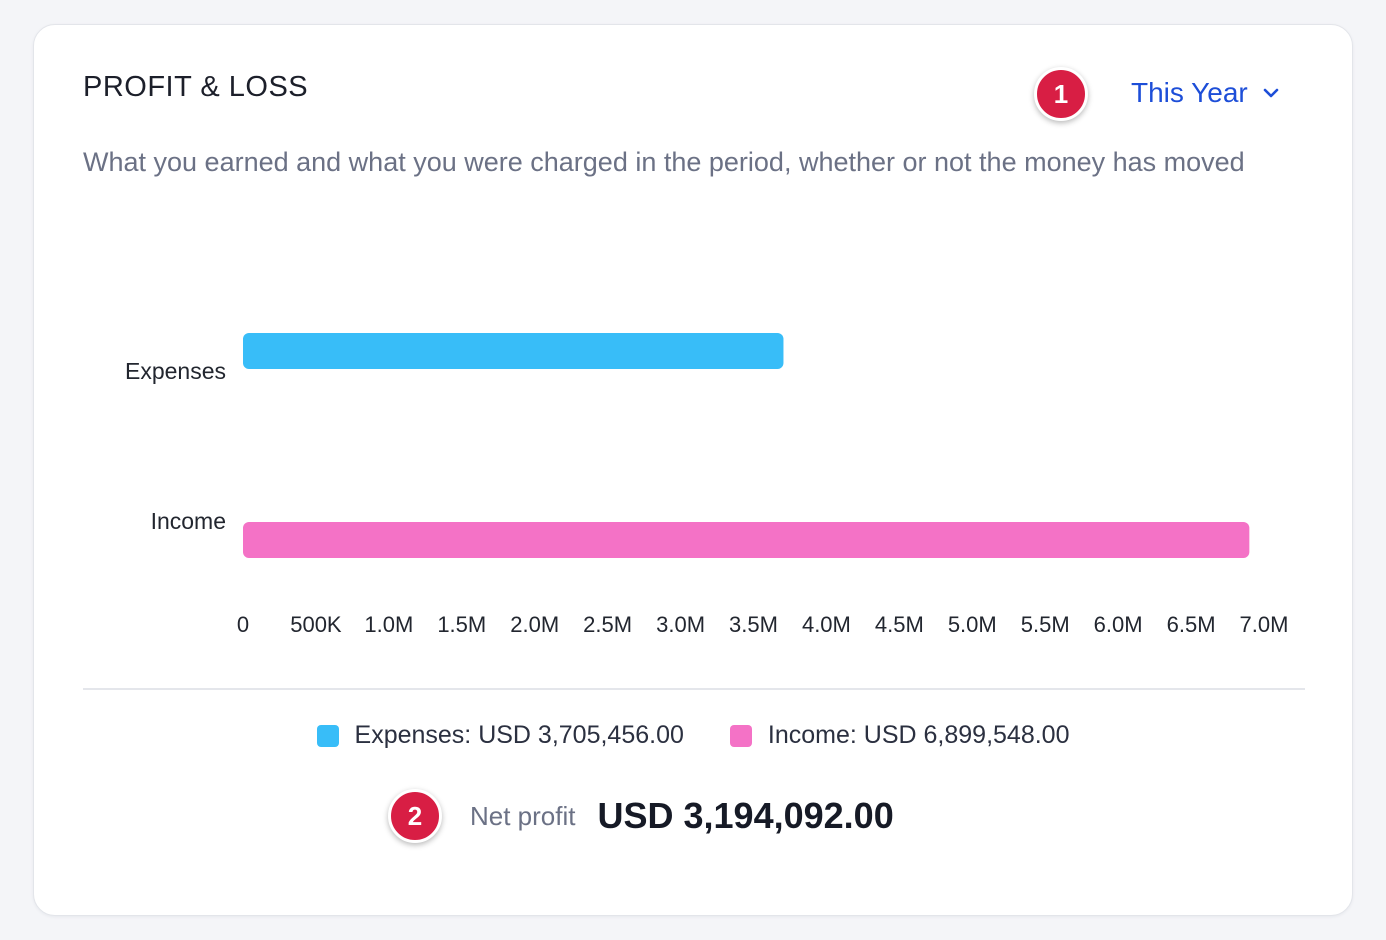 The image size is (1386, 940). I want to click on x-tick-label: 5.0M, so click(972, 624).